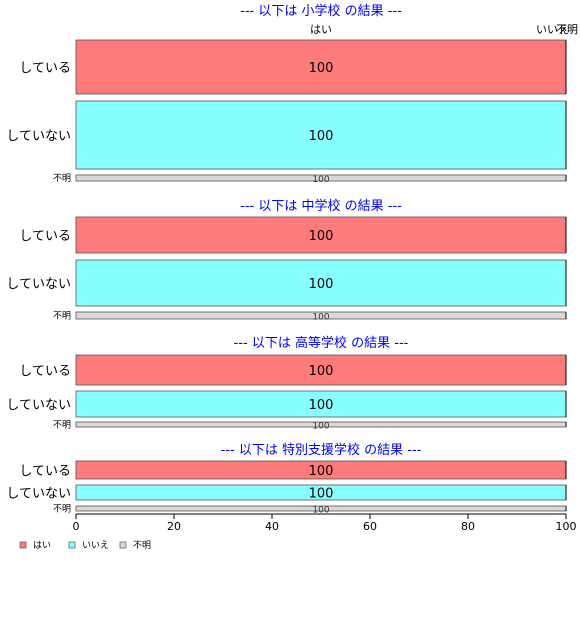  What do you see at coordinates (42, 545) in the screenshot?
I see `legend-label: はい` at bounding box center [42, 545].